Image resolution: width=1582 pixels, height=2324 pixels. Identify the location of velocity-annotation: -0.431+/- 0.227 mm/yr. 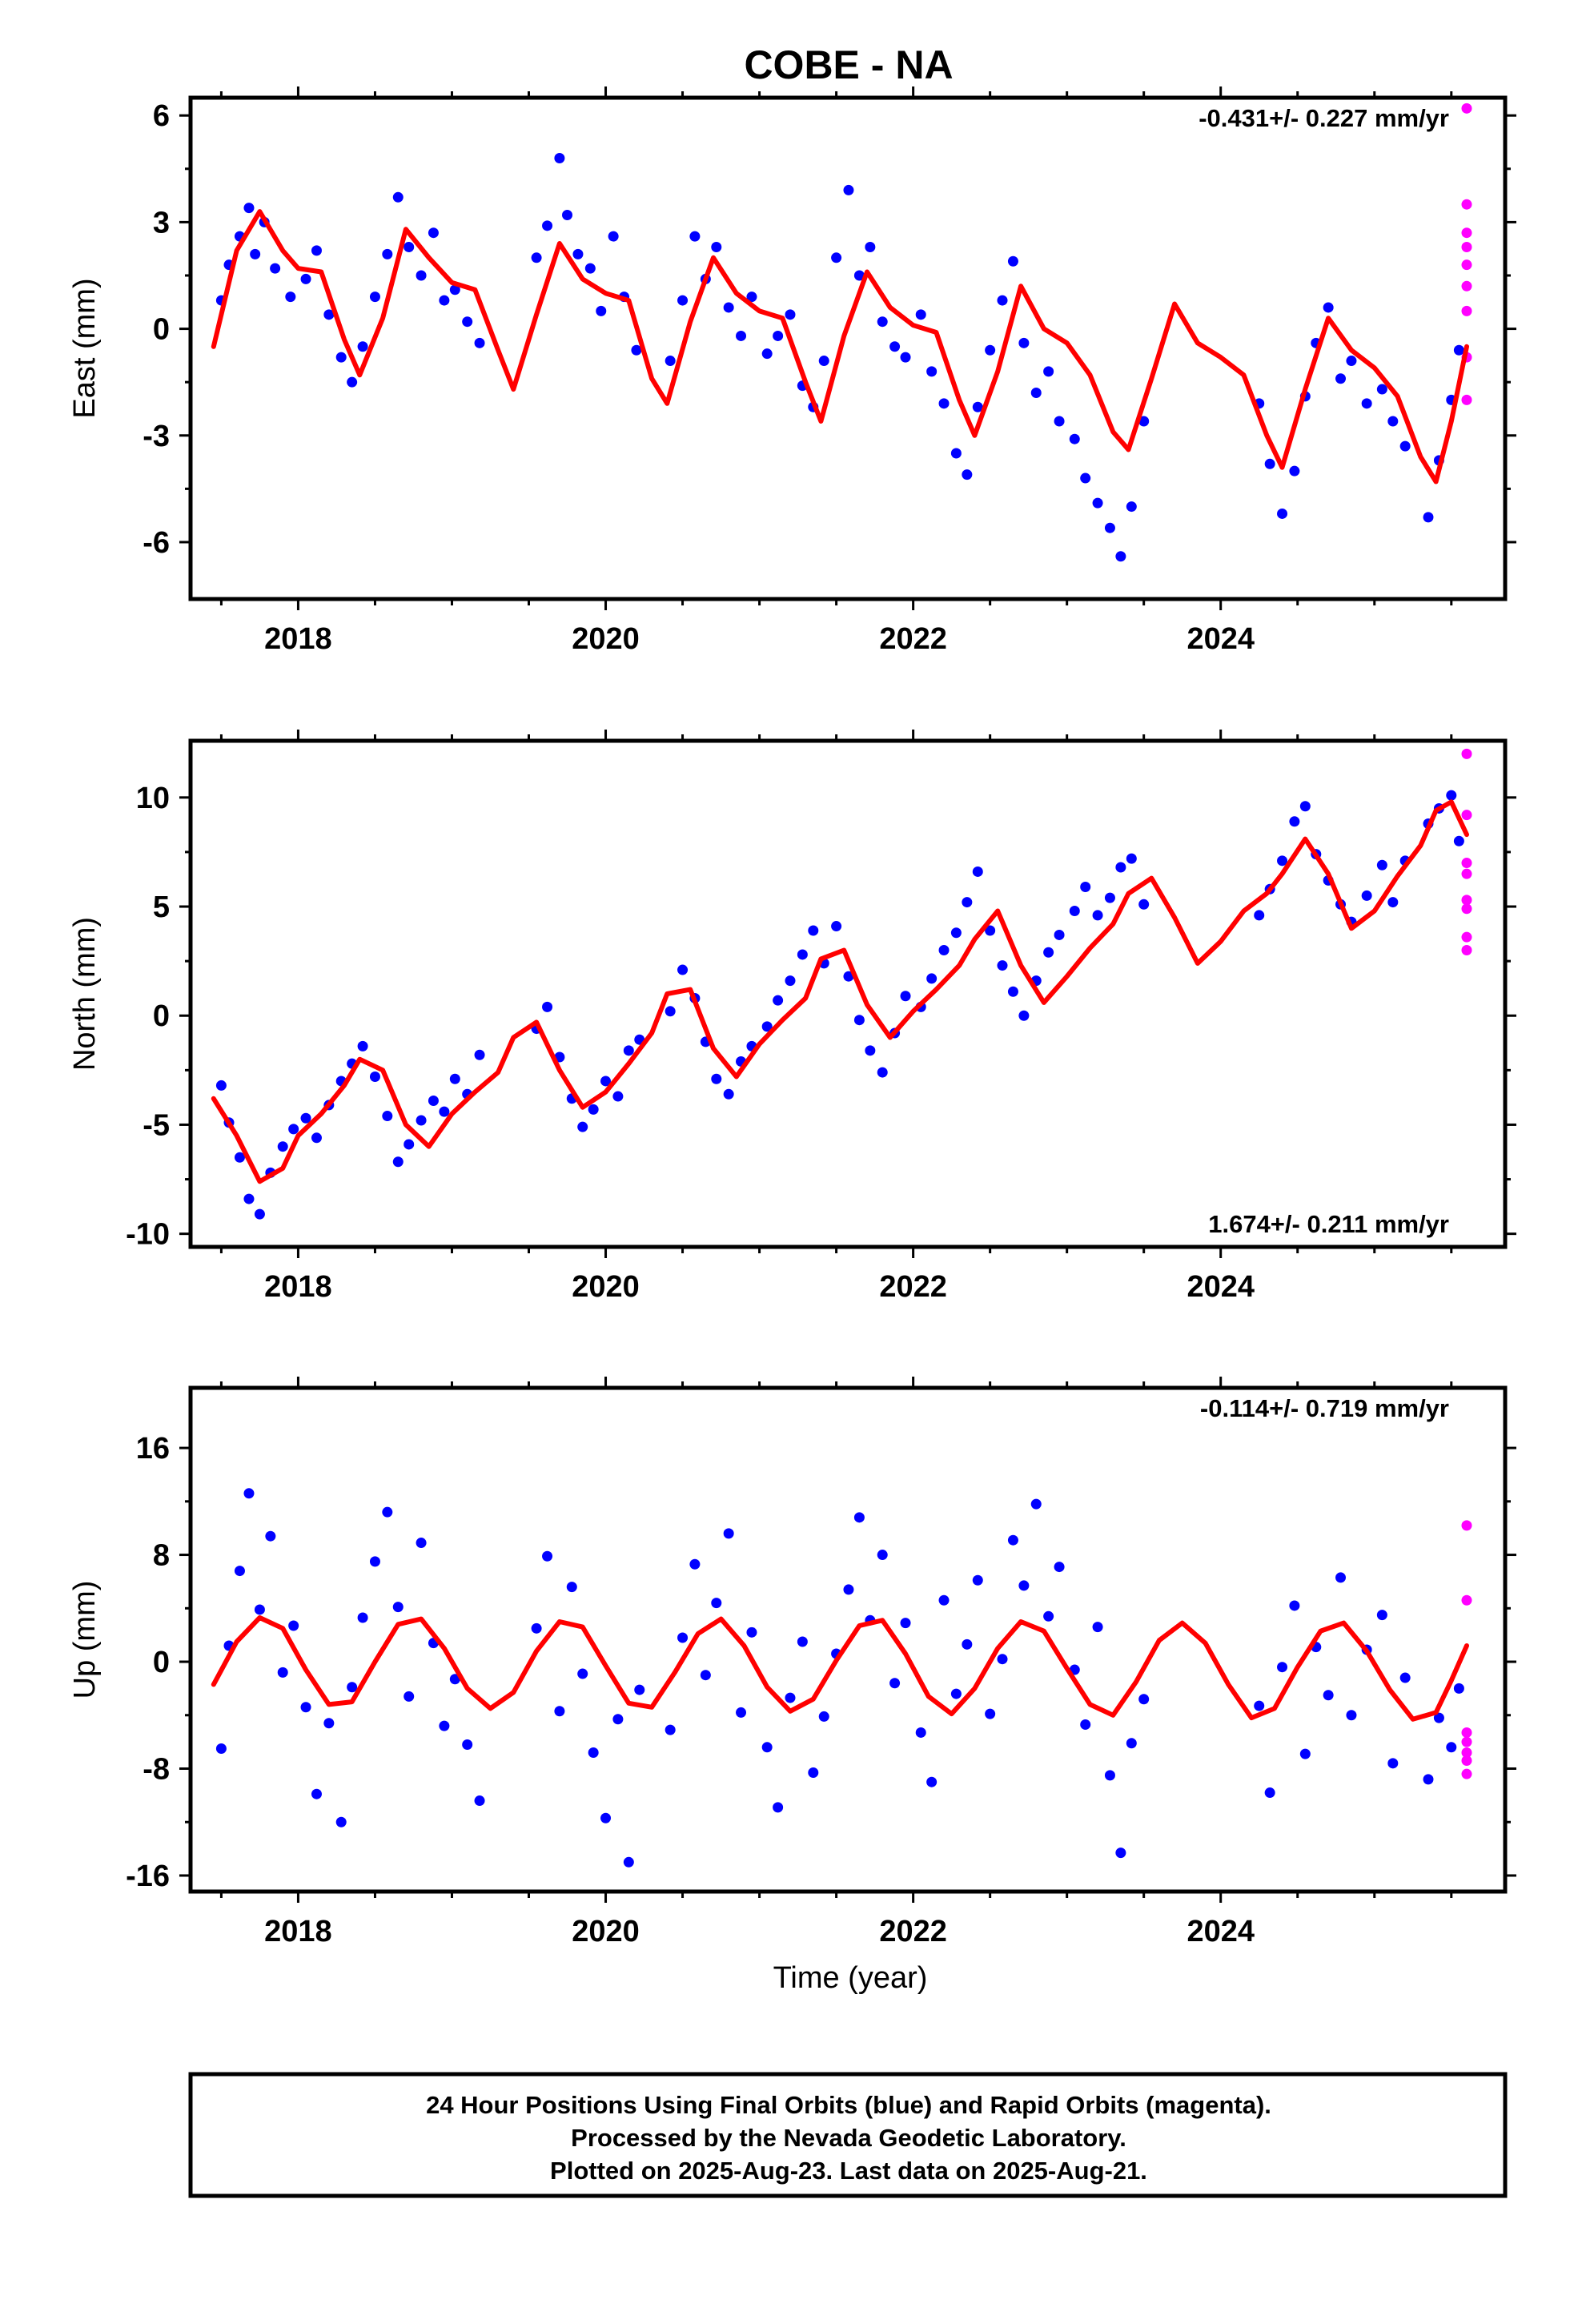
(1324, 118).